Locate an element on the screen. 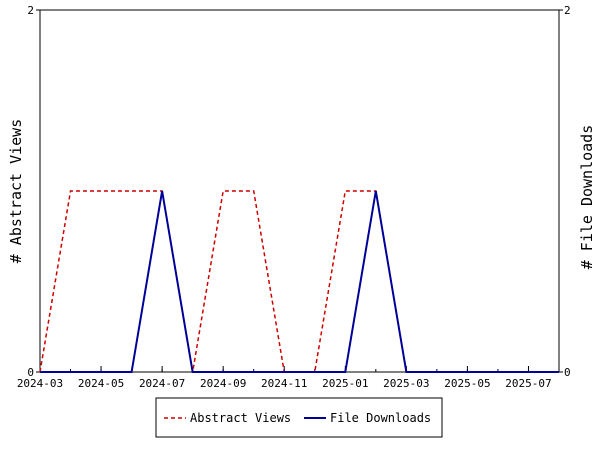  x-tick-label: 2025-01 is located at coordinates (345, 383).